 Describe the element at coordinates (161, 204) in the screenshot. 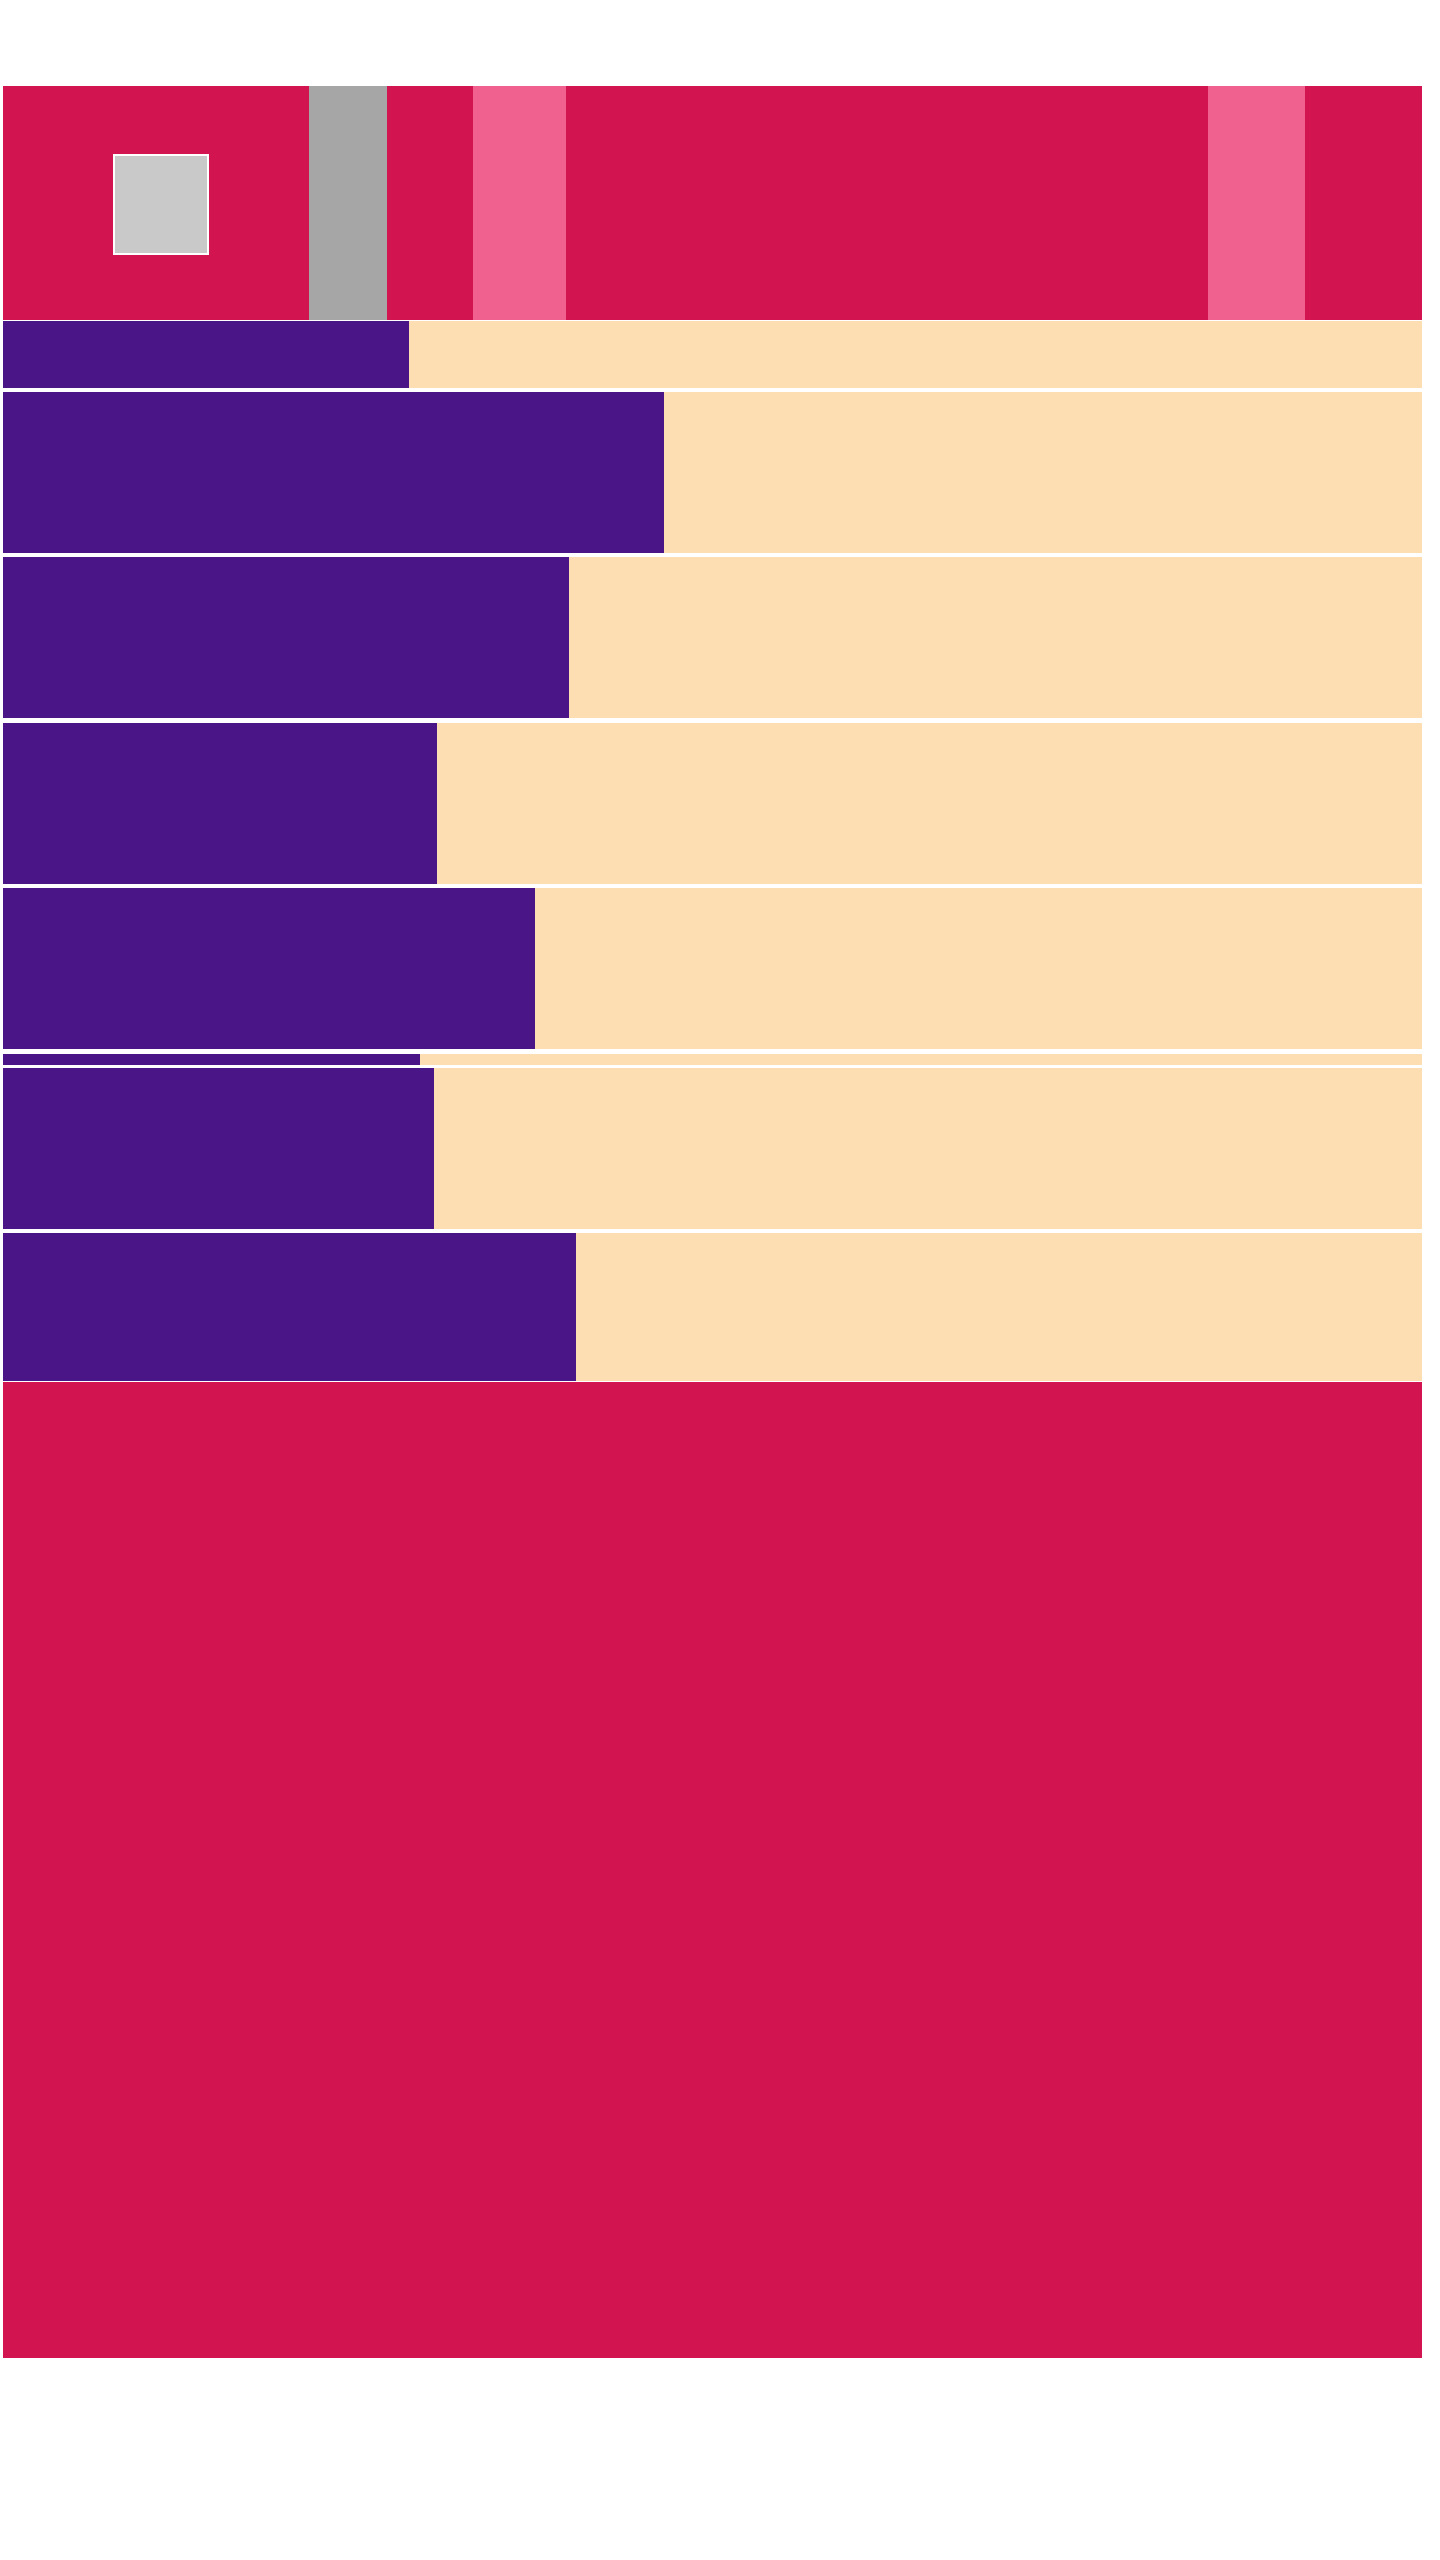

I see `image-placeholder-icon` at that location.